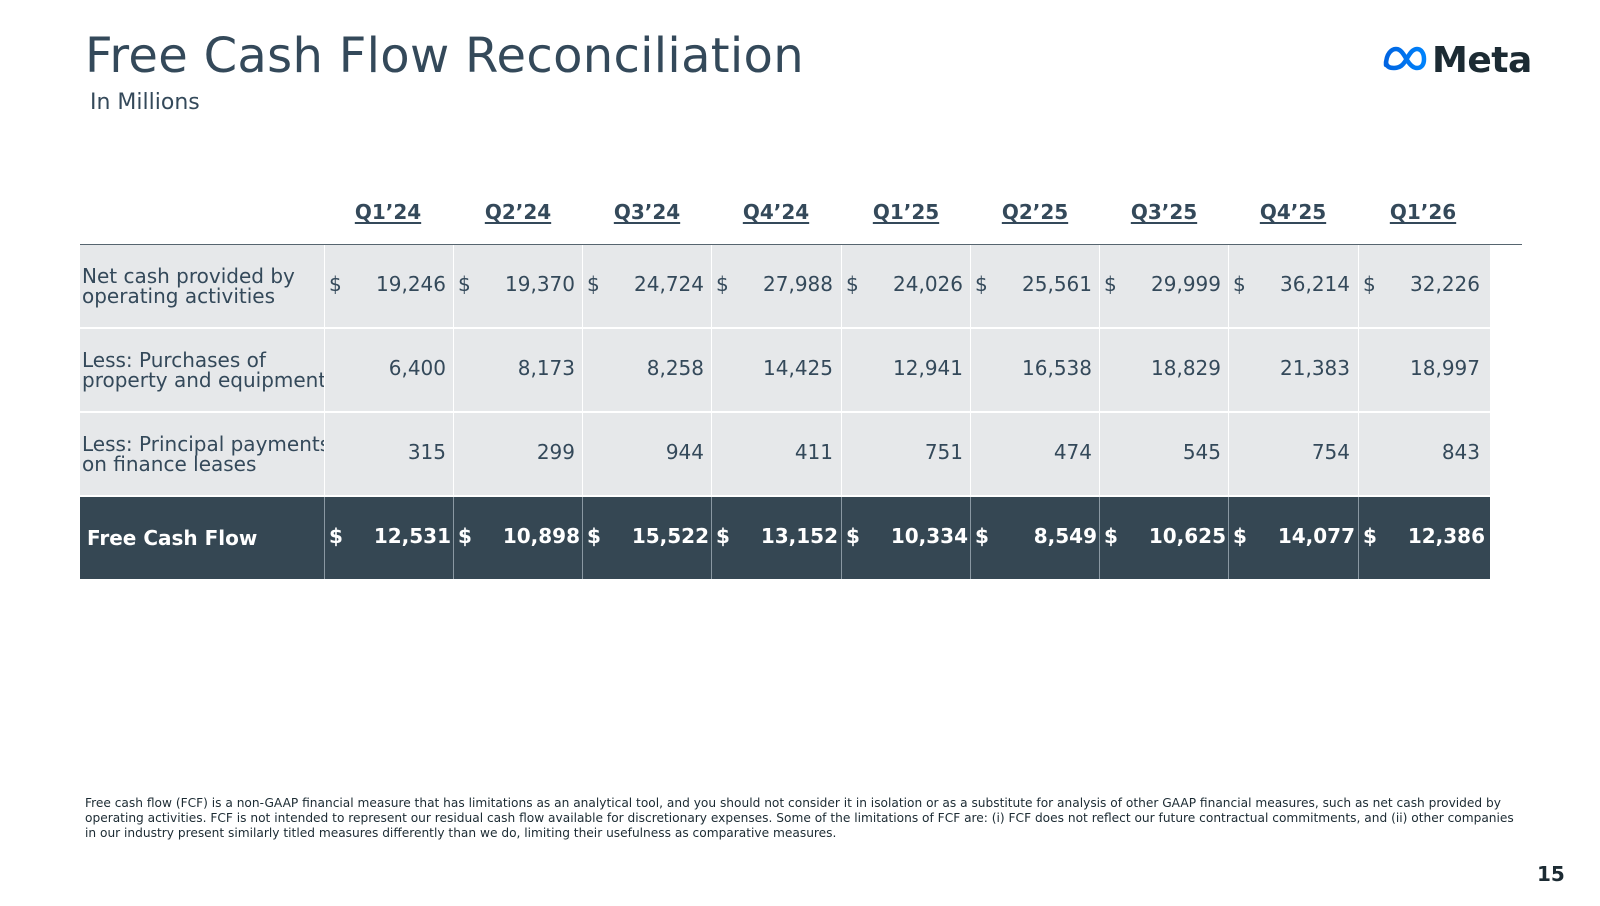 The image size is (1600, 906). I want to click on value-cell: 12,941, so click(907, 370).